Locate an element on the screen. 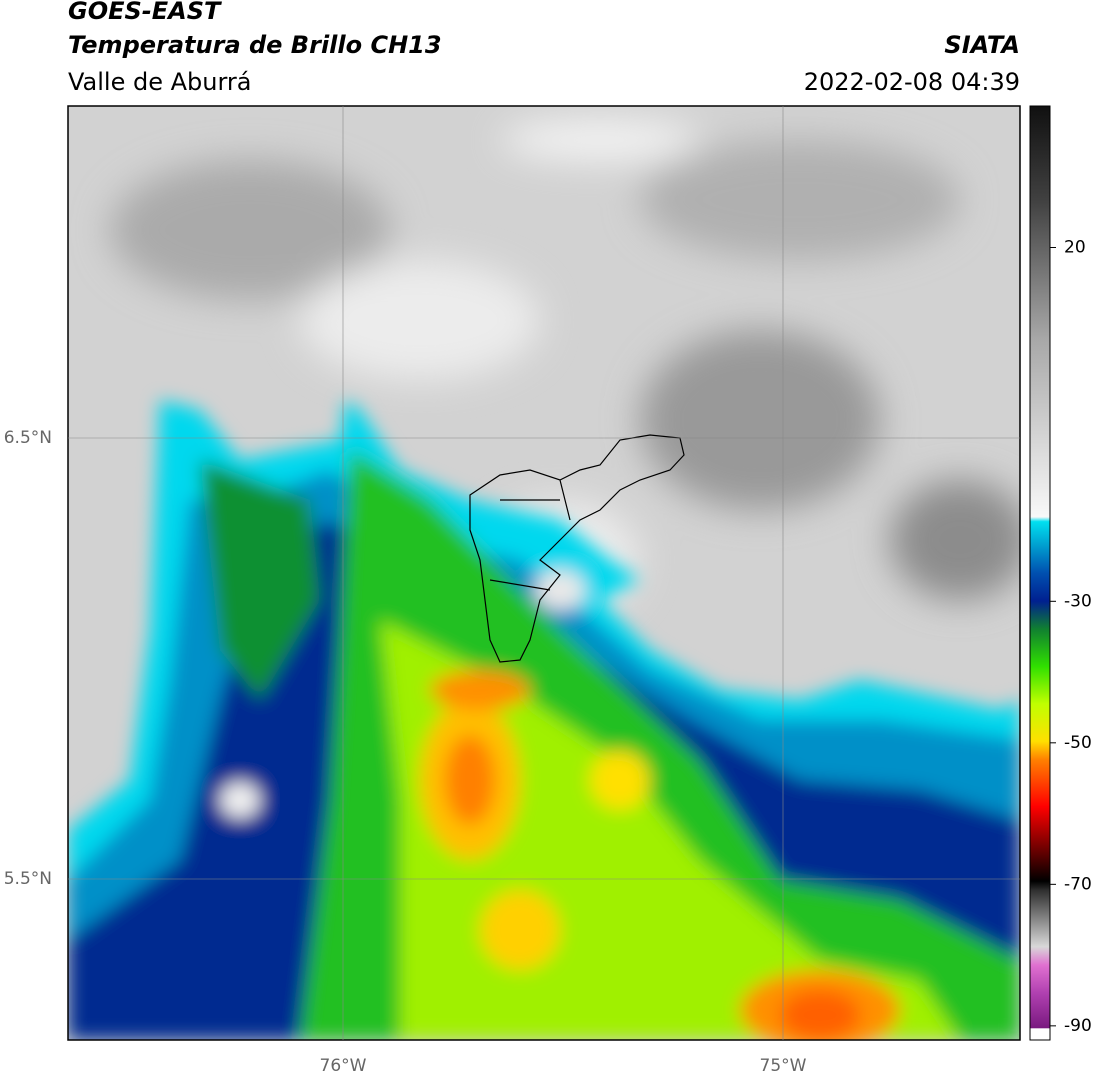 The height and width of the screenshot is (1082, 1094). lat-label: 6.5°N is located at coordinates (28, 438).